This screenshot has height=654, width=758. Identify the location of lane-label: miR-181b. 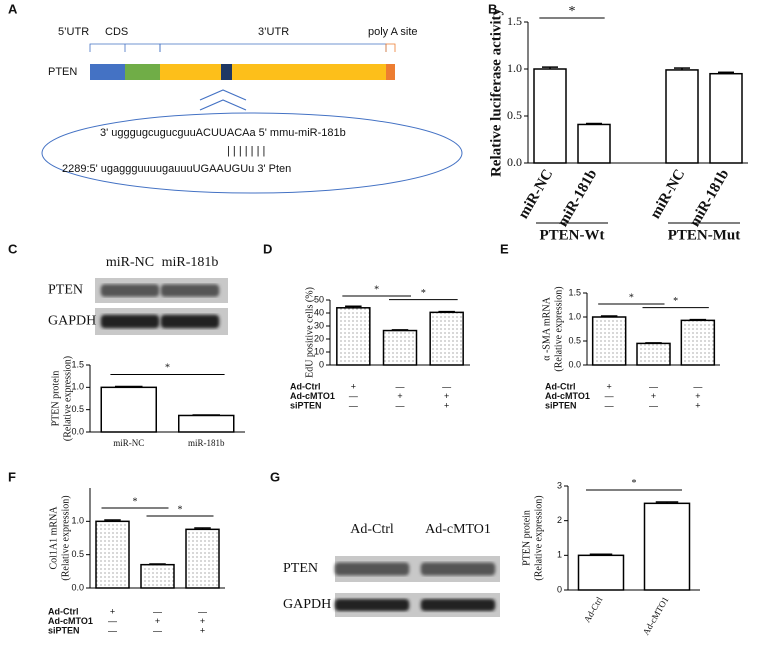
(190, 262).